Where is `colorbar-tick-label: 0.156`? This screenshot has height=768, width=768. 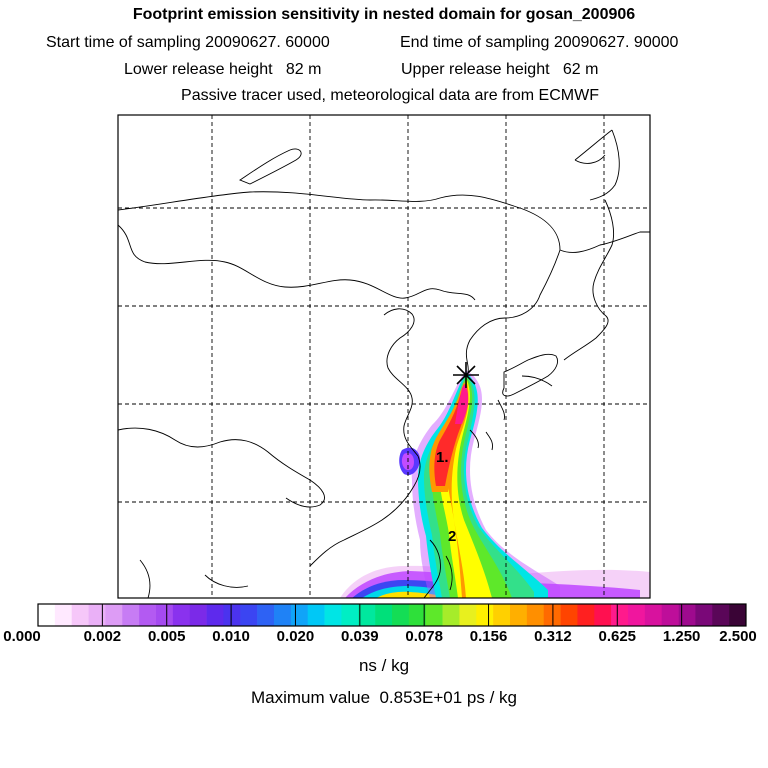 colorbar-tick-label: 0.156 is located at coordinates (488, 636).